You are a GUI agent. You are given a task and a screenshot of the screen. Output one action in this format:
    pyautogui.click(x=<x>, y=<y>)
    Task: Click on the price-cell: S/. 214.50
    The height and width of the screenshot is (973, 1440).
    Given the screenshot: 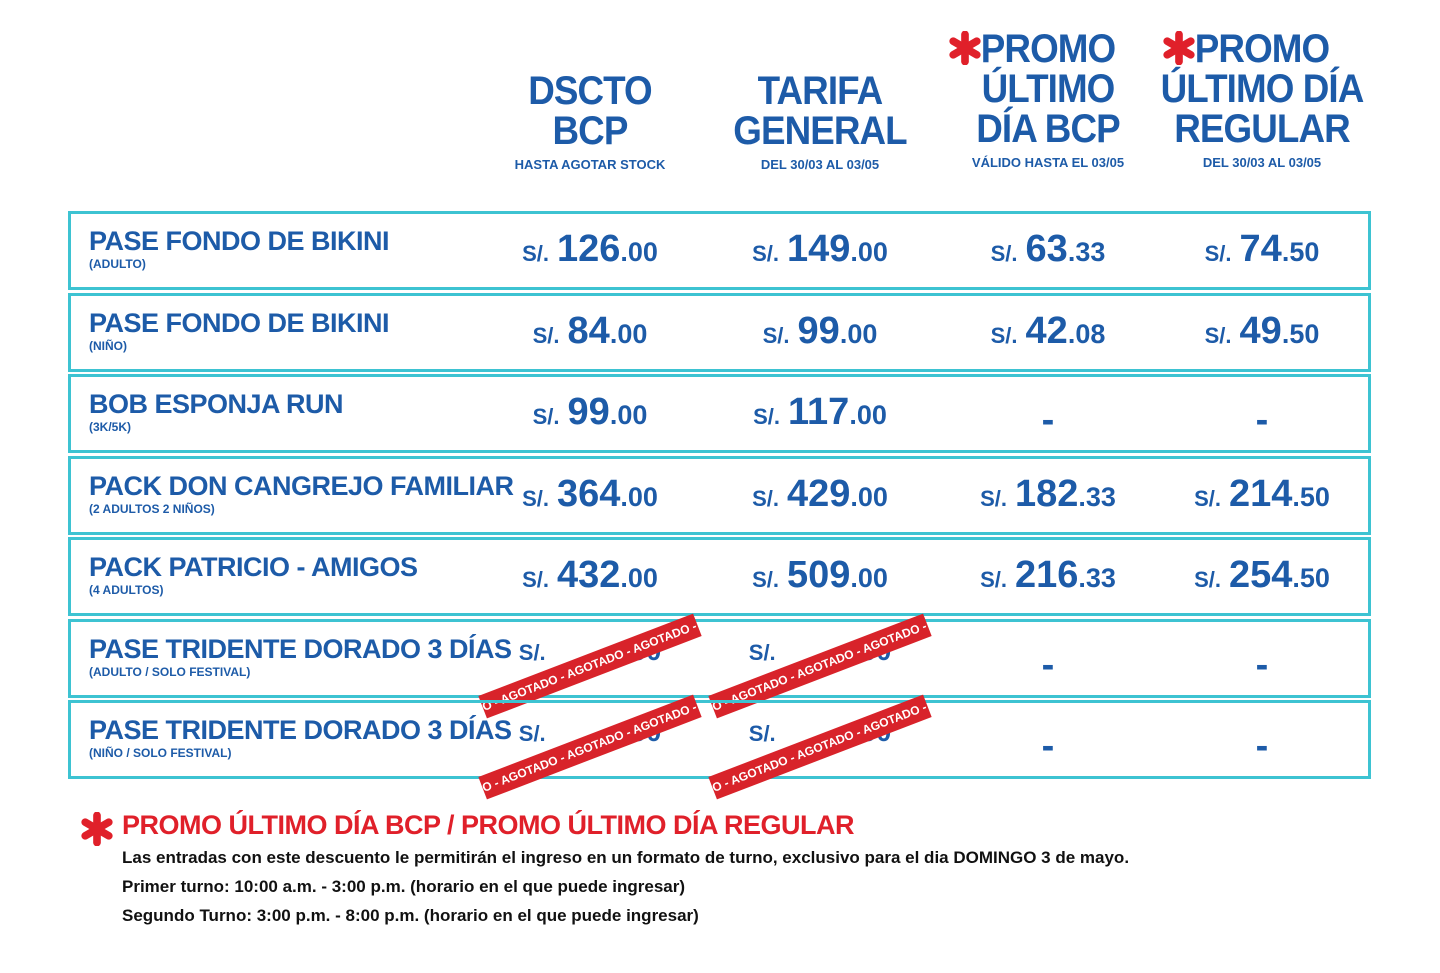 What is the action you would take?
    pyautogui.click(x=1262, y=494)
    